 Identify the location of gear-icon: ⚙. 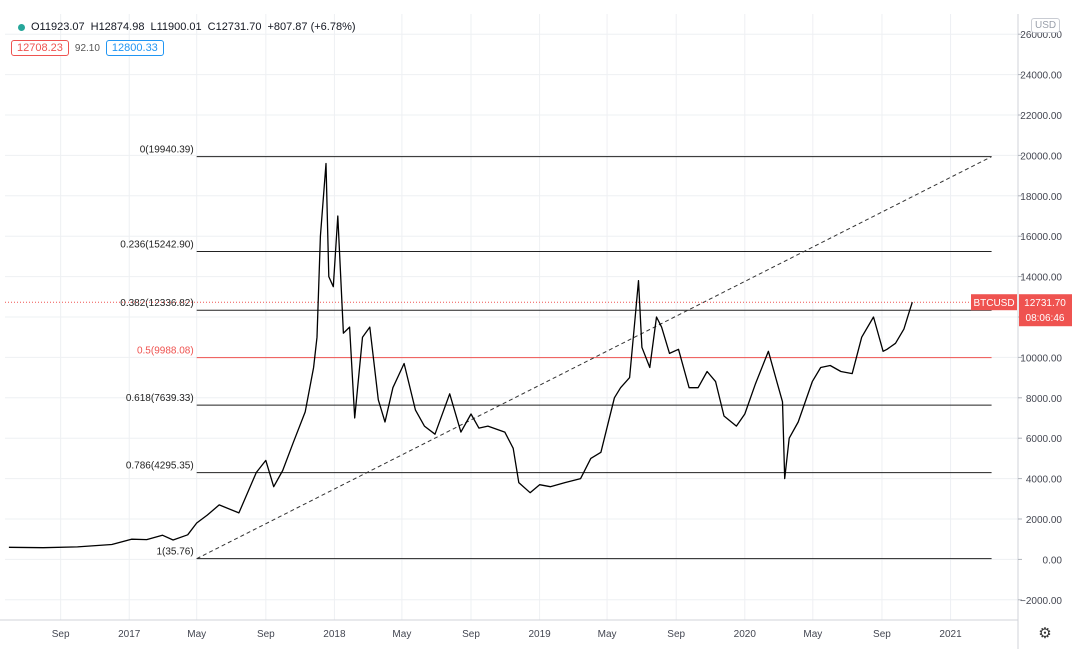
(1045, 633).